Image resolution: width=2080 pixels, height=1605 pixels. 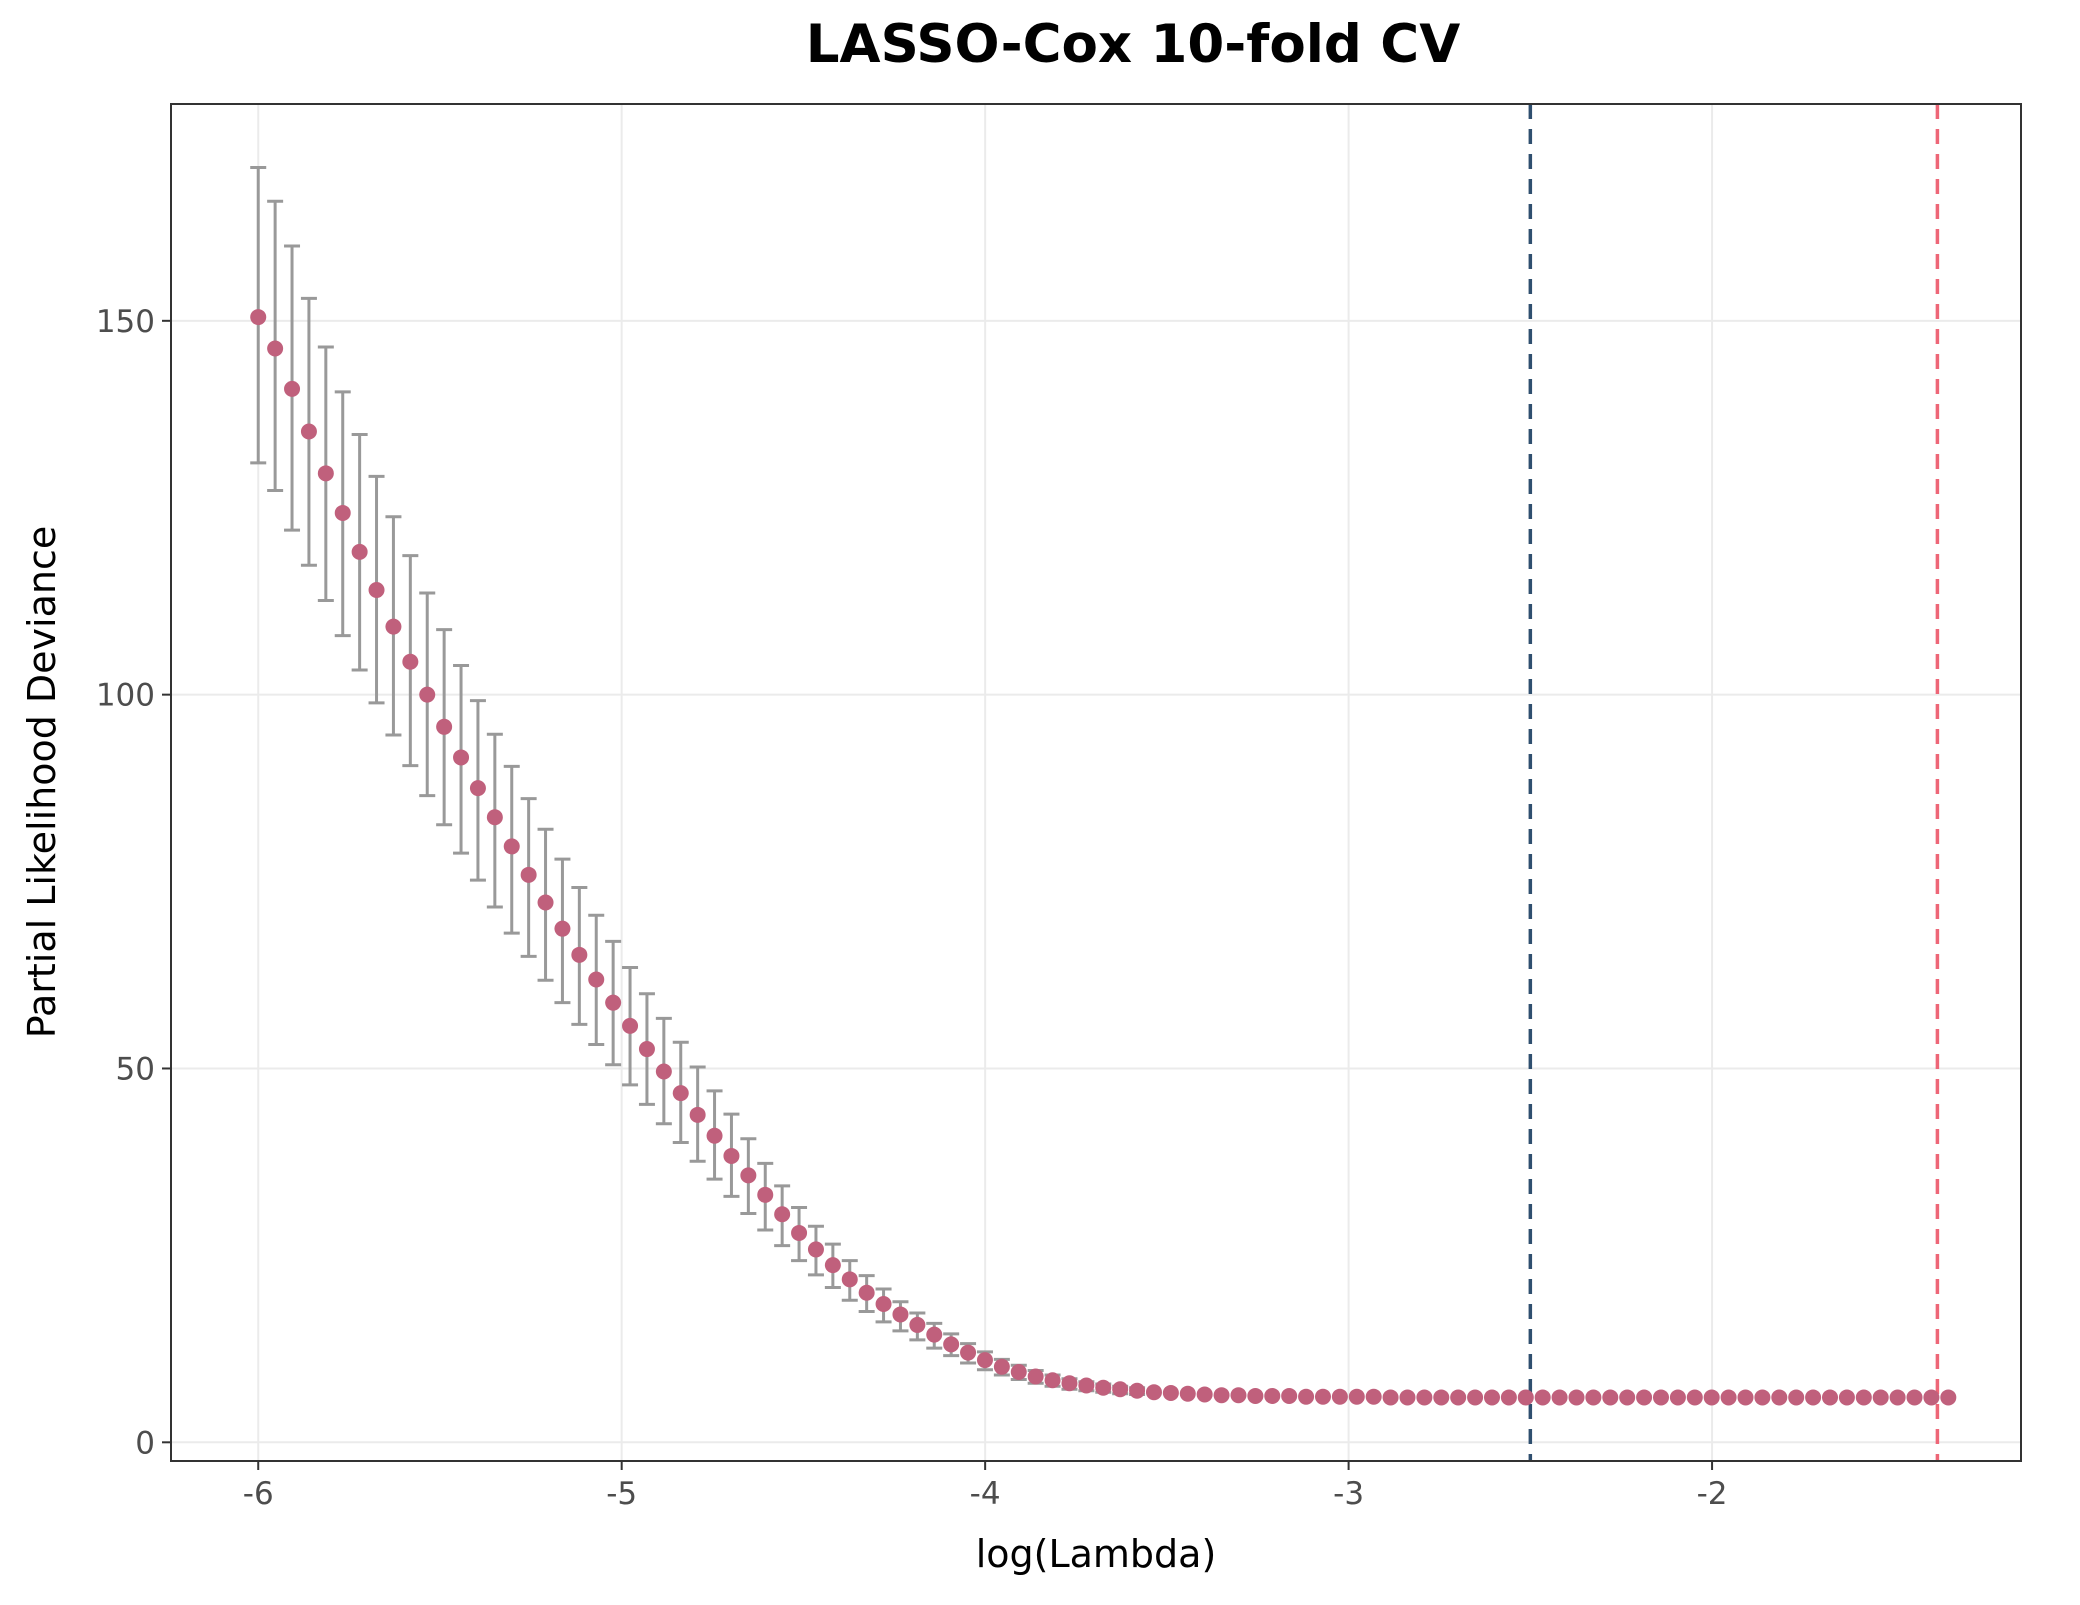 I want to click on y-tick-label: 150, so click(x=125, y=322).